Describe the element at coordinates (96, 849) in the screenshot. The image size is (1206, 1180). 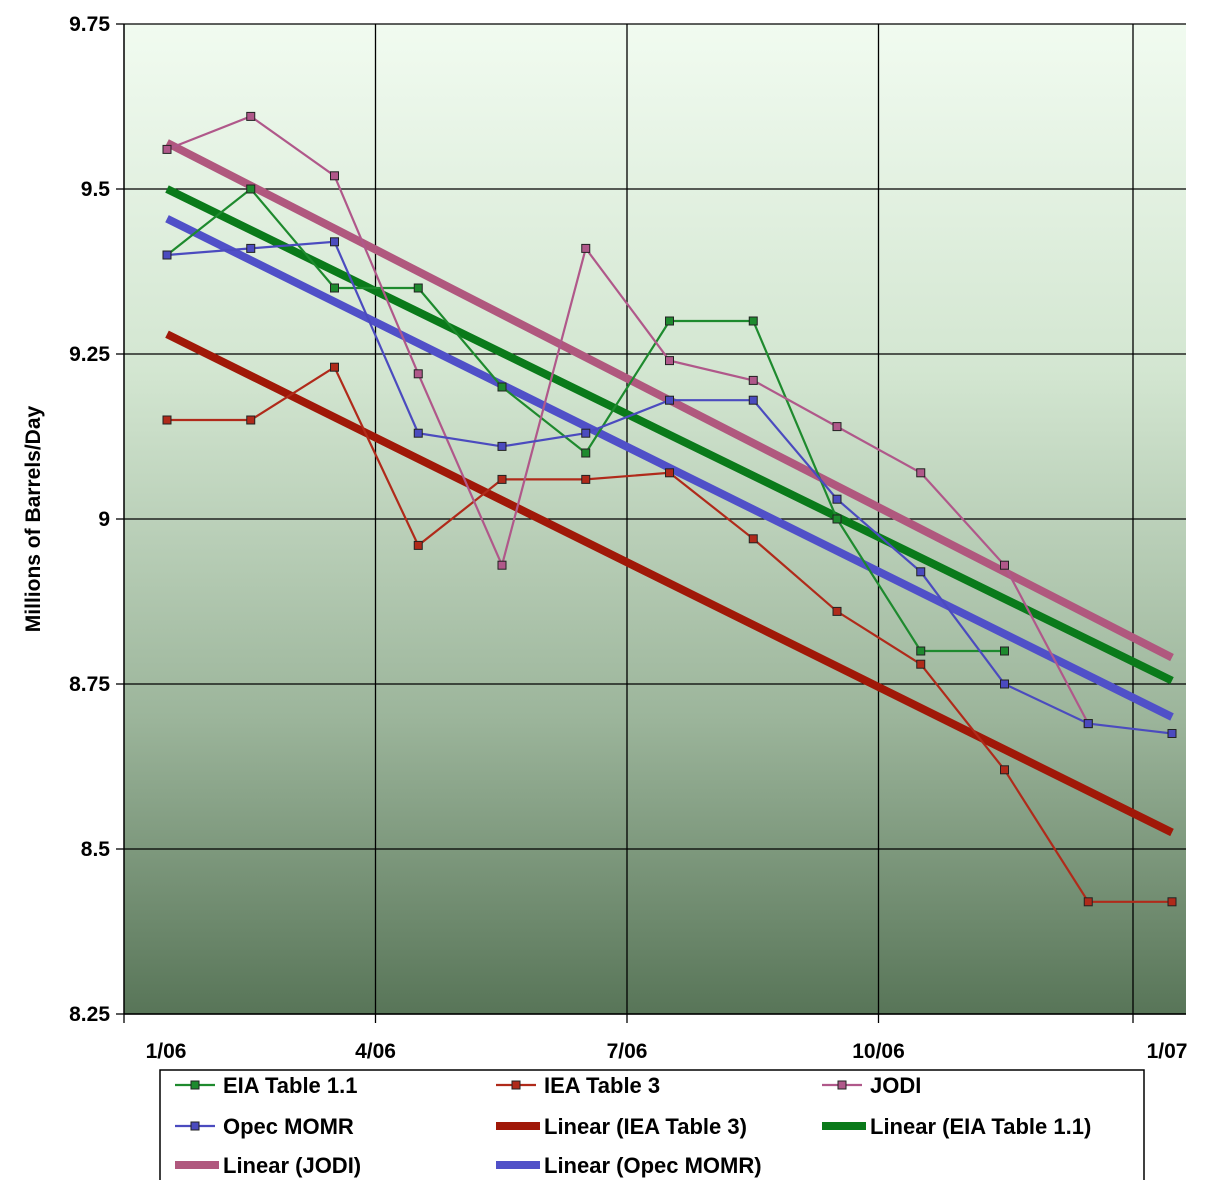
I see `y-tick-label: 8.5` at that location.